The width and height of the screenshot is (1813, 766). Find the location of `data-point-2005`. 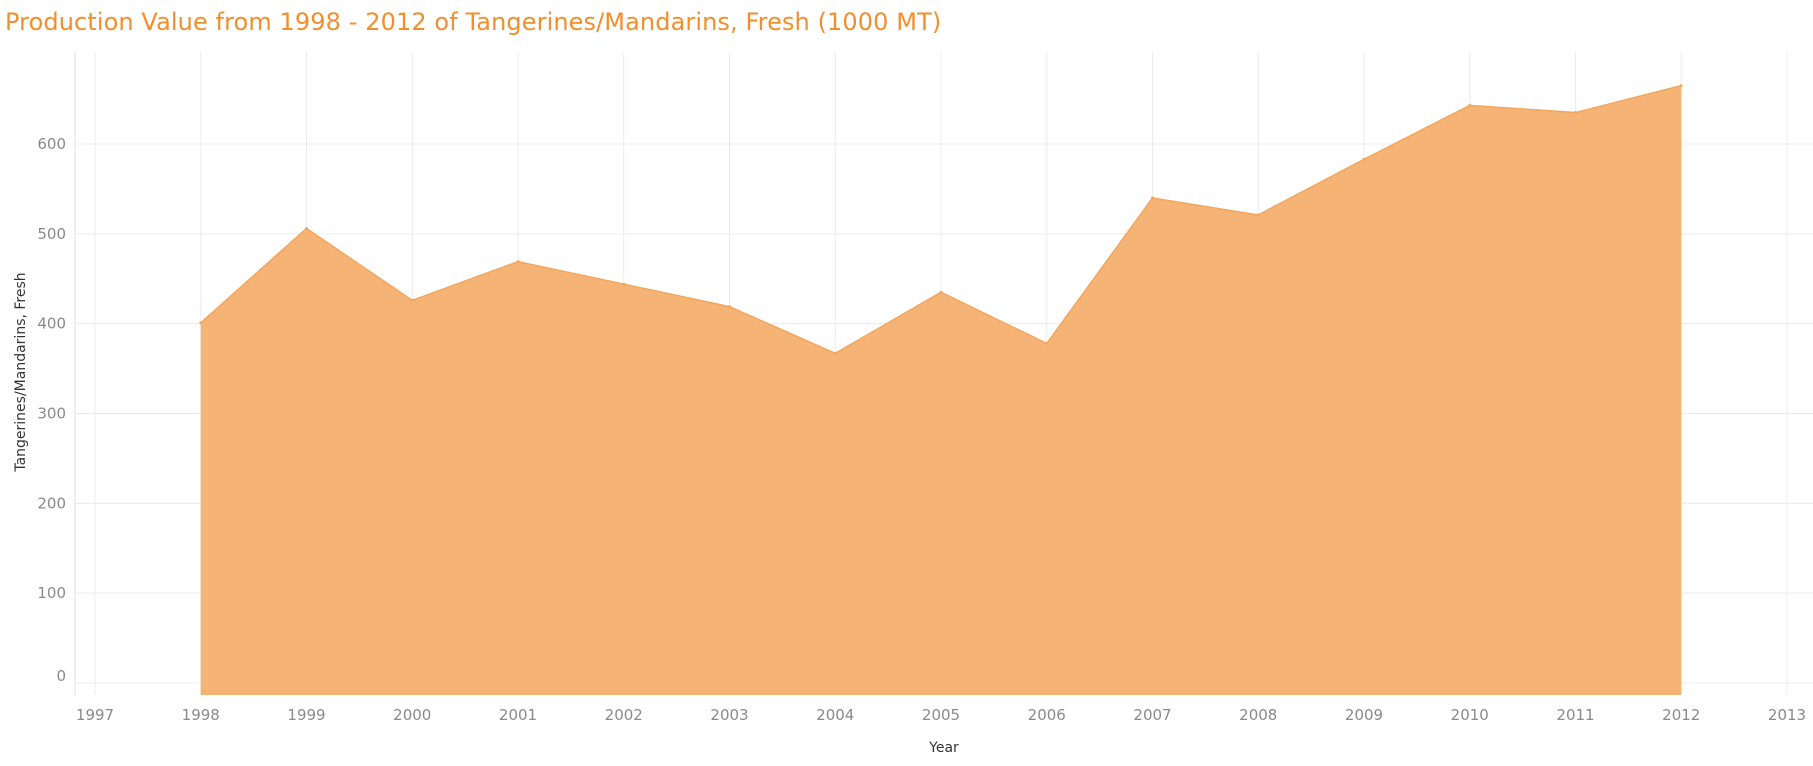

data-point-2005 is located at coordinates (941, 292).